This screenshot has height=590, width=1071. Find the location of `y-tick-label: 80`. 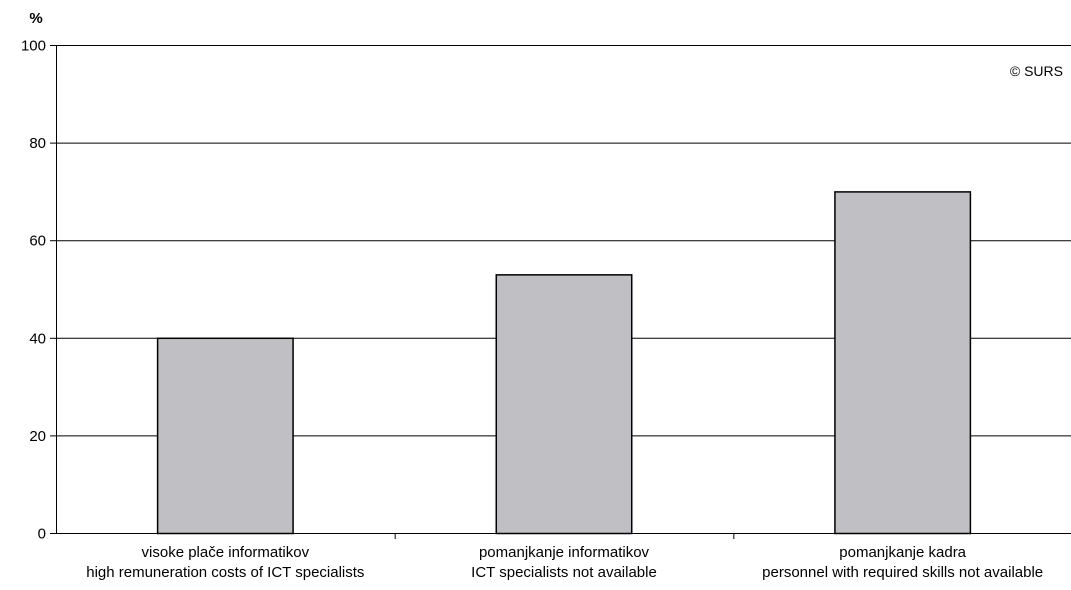

y-tick-label: 80 is located at coordinates (37, 143).